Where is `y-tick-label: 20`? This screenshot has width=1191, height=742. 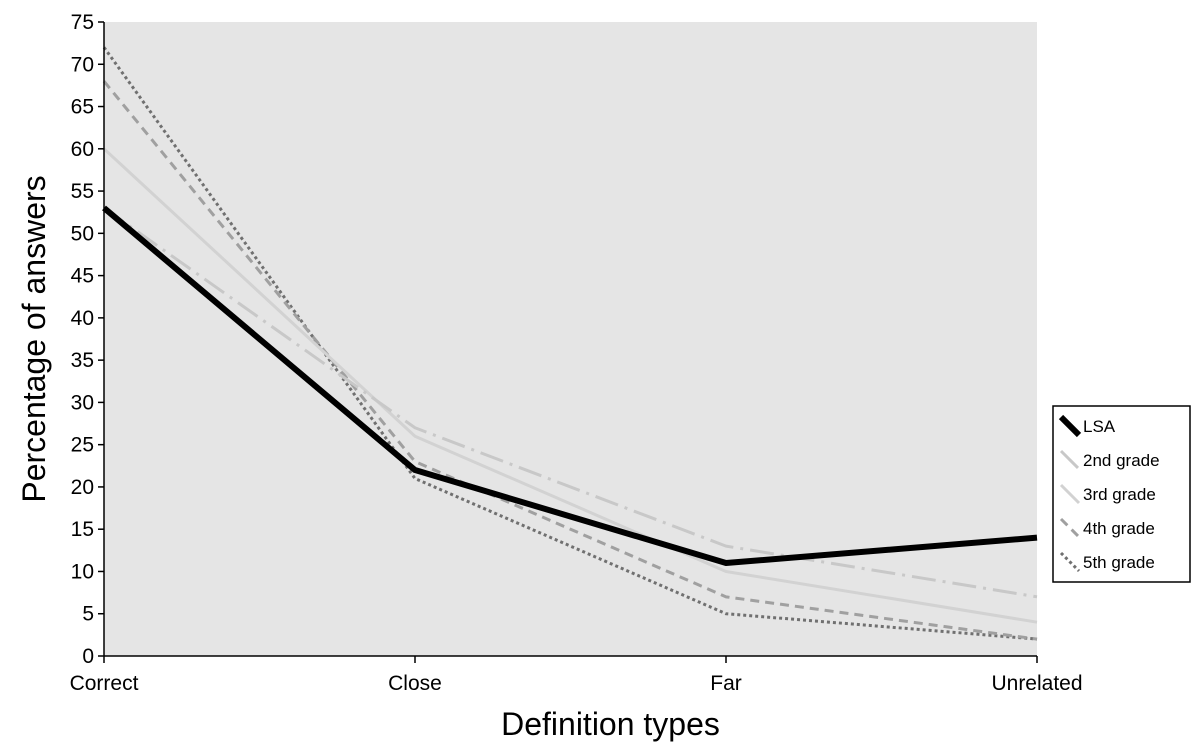
y-tick-label: 20 is located at coordinates (82, 487).